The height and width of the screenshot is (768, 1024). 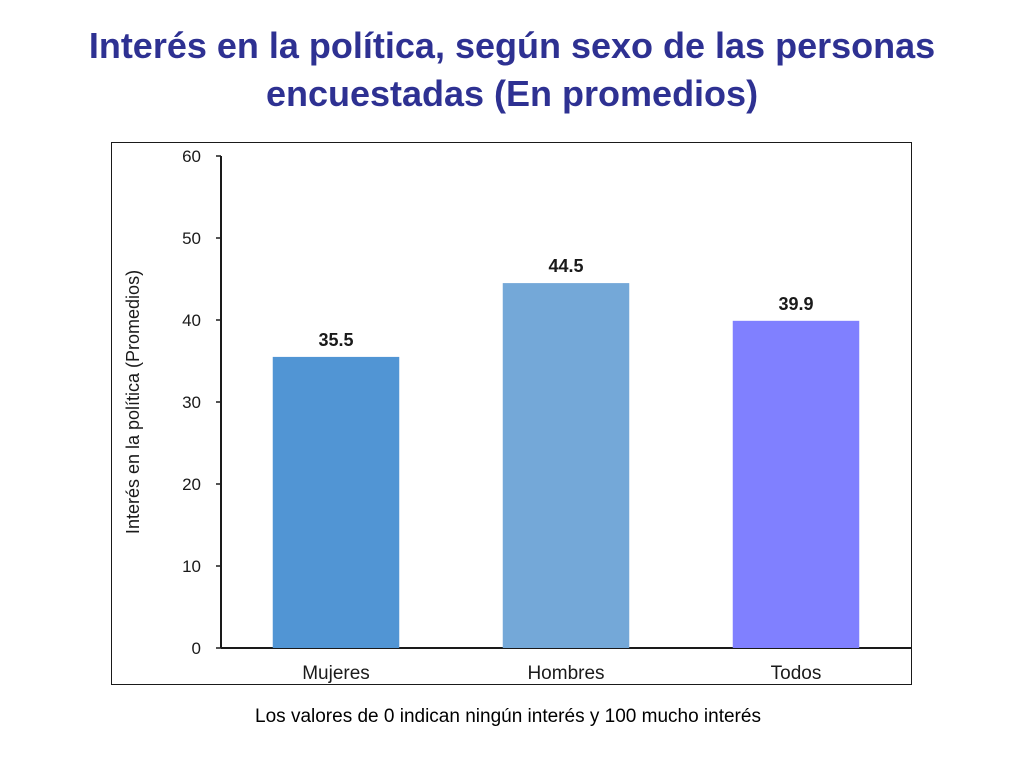 I want to click on y-tick-label: 0, so click(x=196, y=648).